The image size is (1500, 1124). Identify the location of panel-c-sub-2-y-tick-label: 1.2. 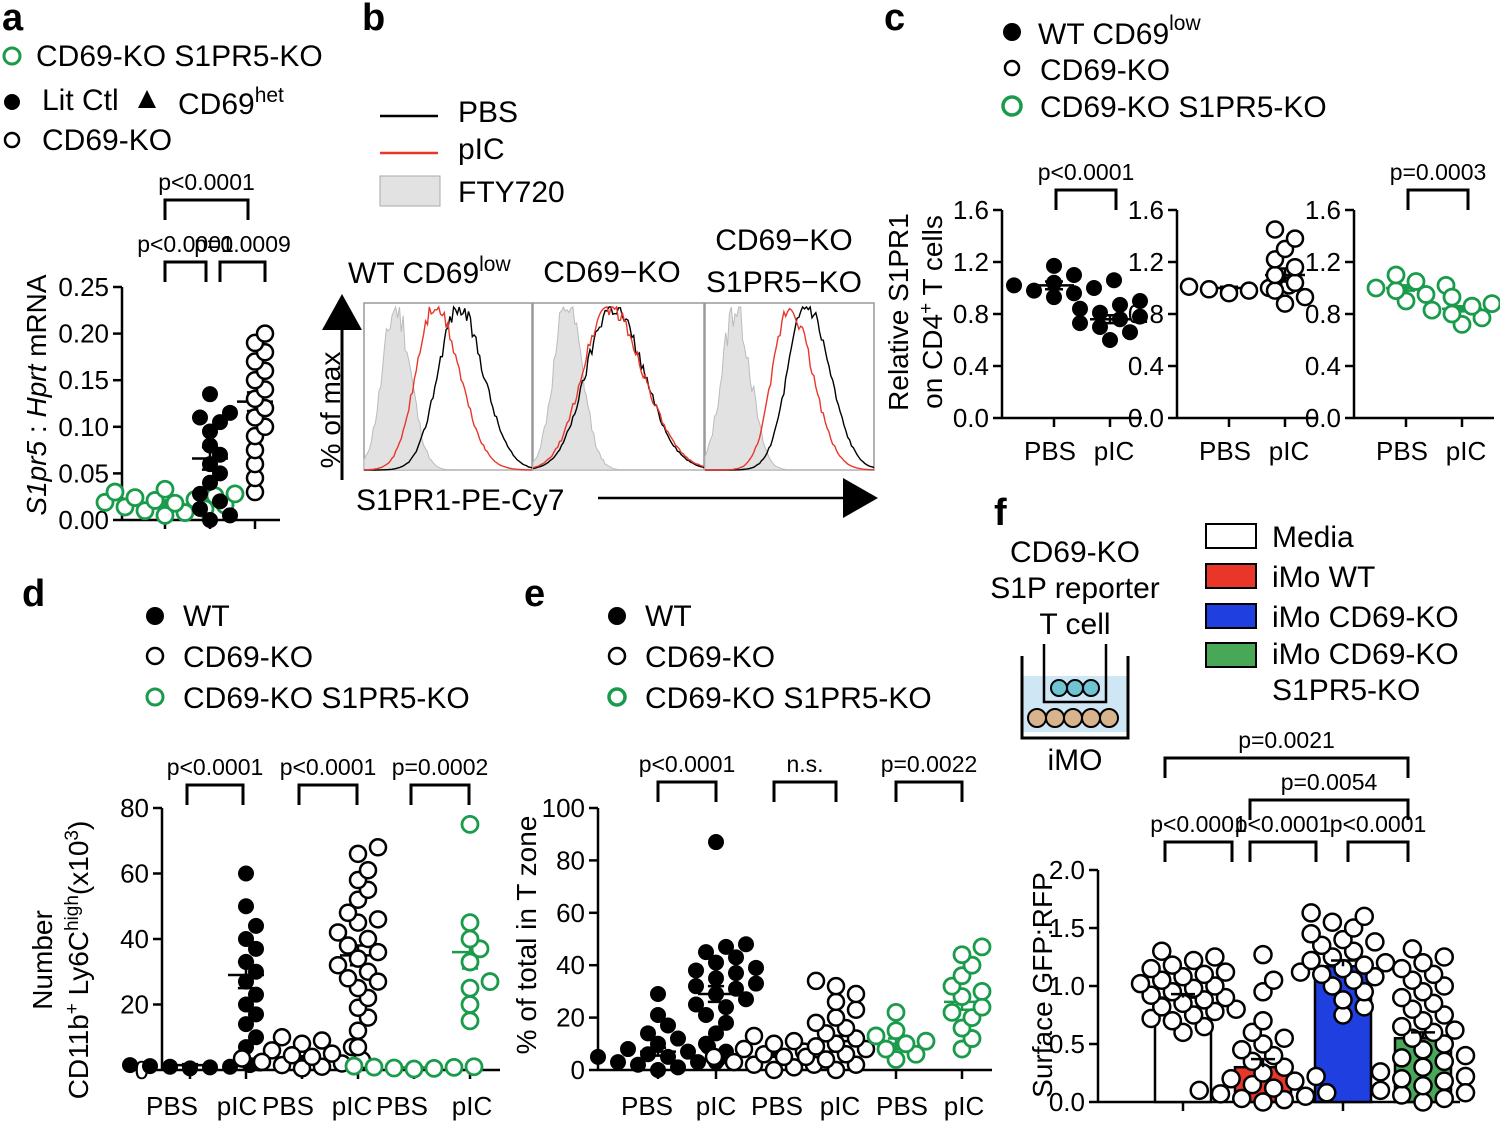
(1323, 262).